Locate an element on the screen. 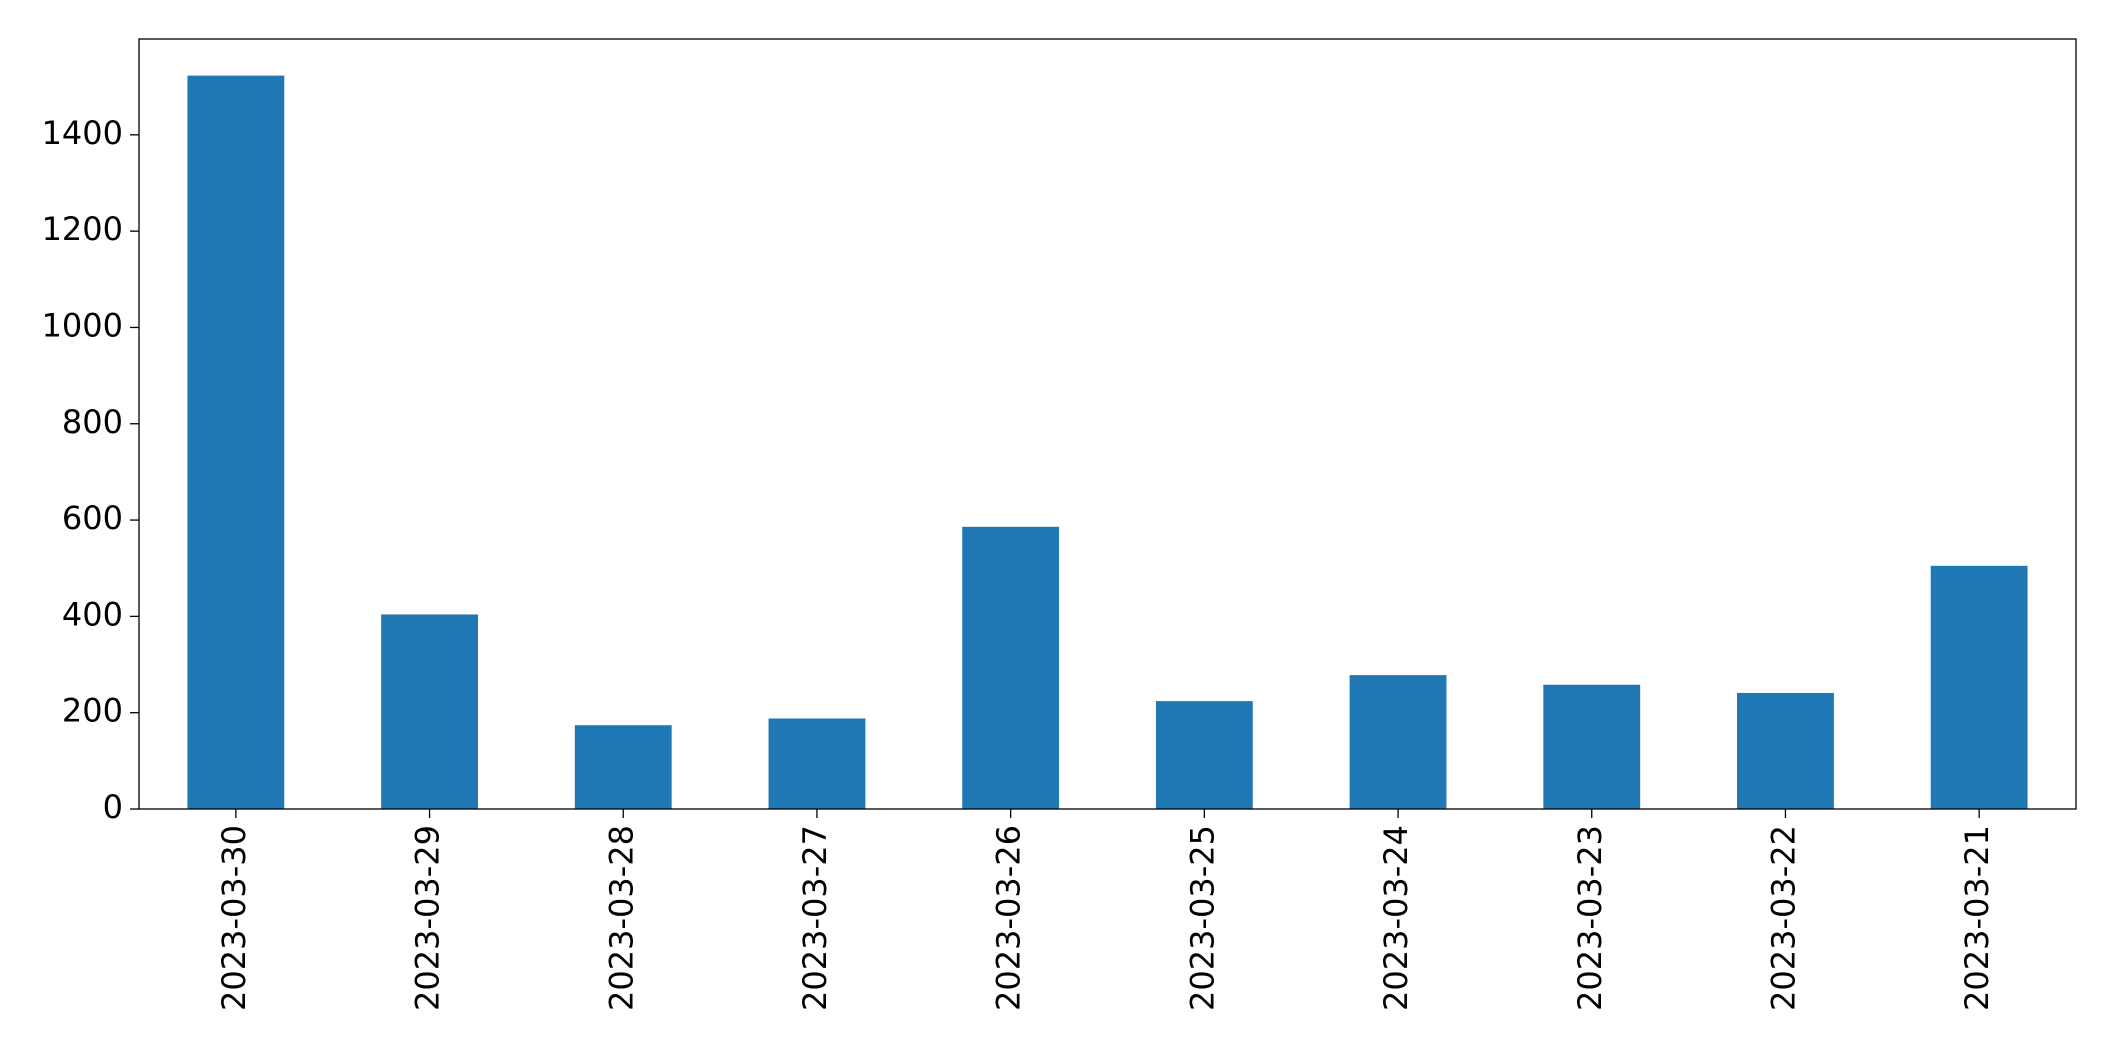 The height and width of the screenshot is (1061, 2115). x-tick-label: 2023-03-24 is located at coordinates (1396, 918).